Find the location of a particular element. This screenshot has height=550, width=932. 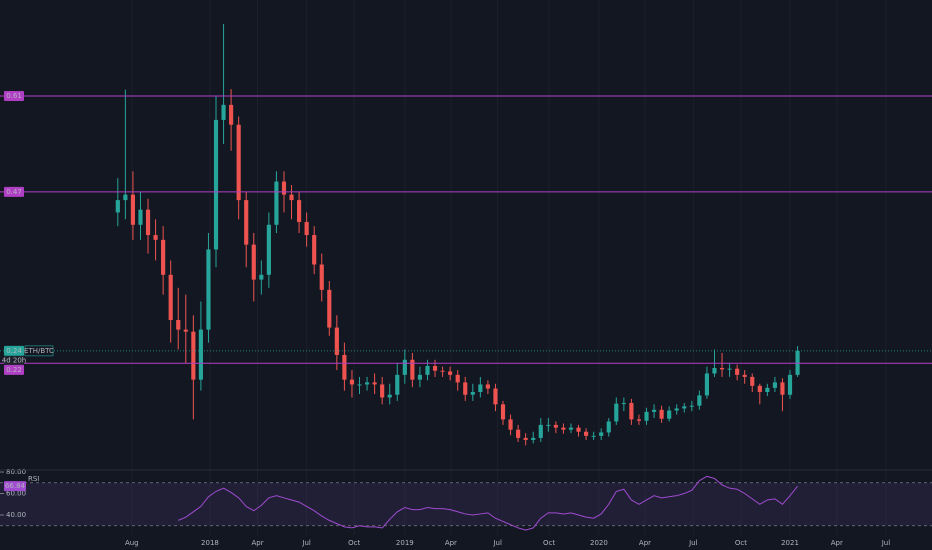

x-tick-label: 2020 is located at coordinates (599, 543).